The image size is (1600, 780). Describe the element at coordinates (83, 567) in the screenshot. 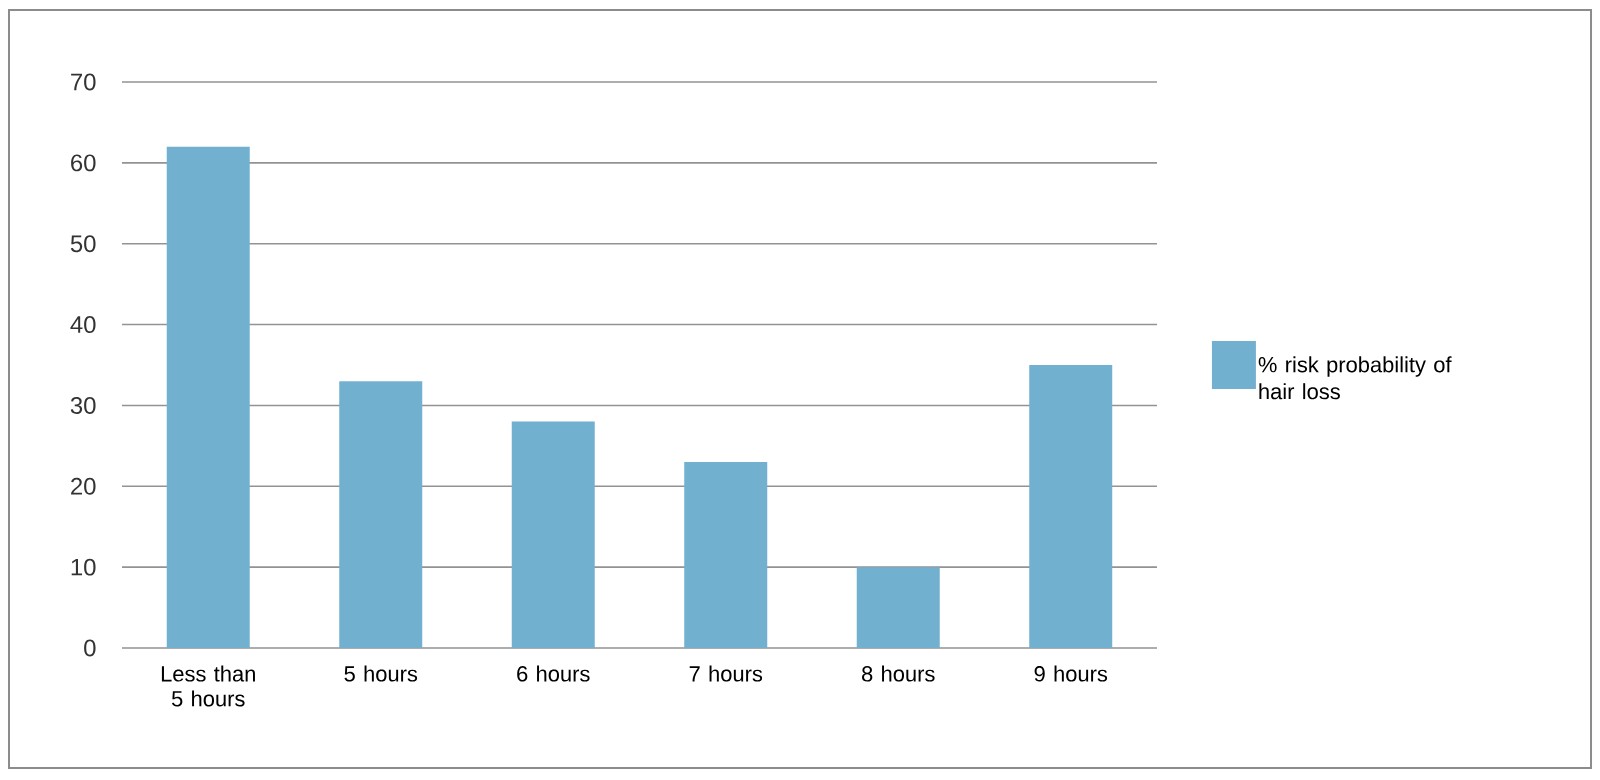

I see `y-tick-label: 10` at that location.